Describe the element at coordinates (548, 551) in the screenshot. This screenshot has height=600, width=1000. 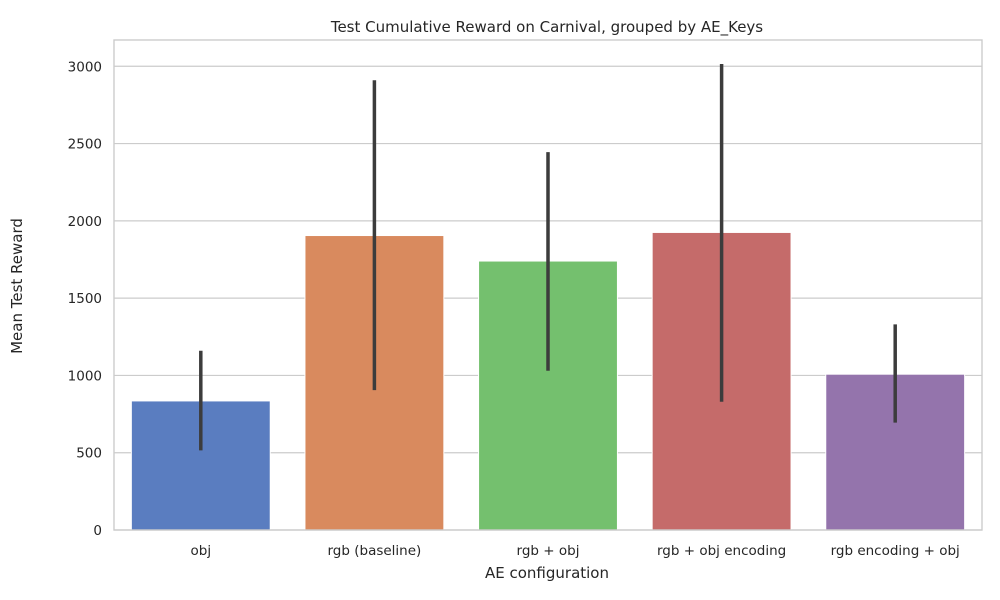
I see `x-tick-label: rgb + obj` at that location.